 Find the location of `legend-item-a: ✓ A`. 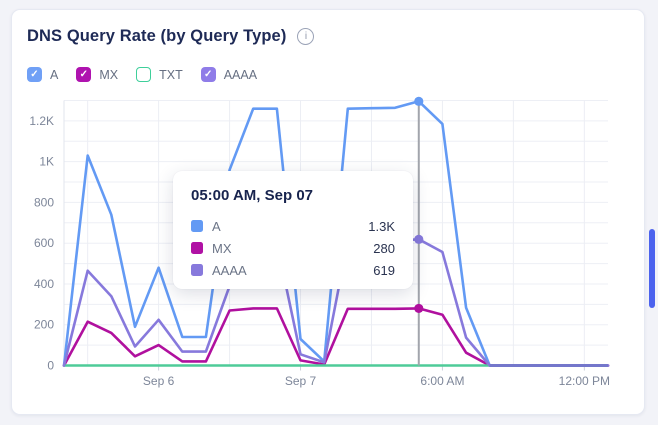

legend-item-a: ✓ A is located at coordinates (42, 74).